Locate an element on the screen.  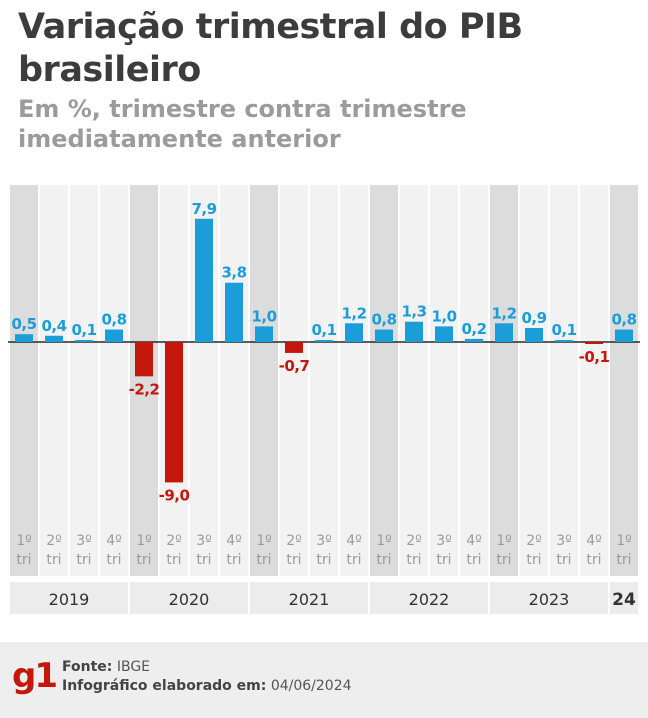
source-label: Fonte: is located at coordinates (87, 667).